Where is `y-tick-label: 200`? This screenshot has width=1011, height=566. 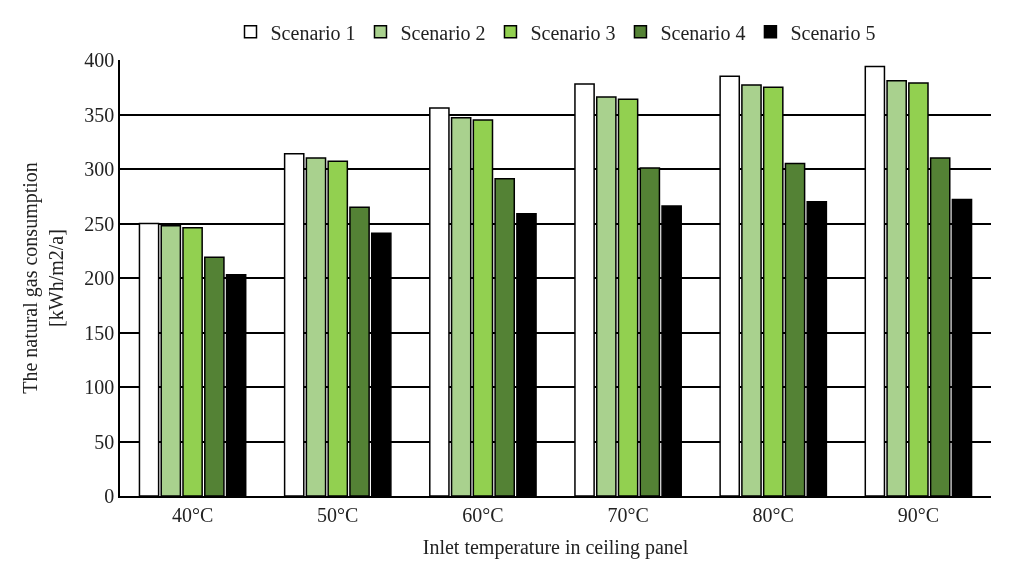 y-tick-label: 200 is located at coordinates (99, 278).